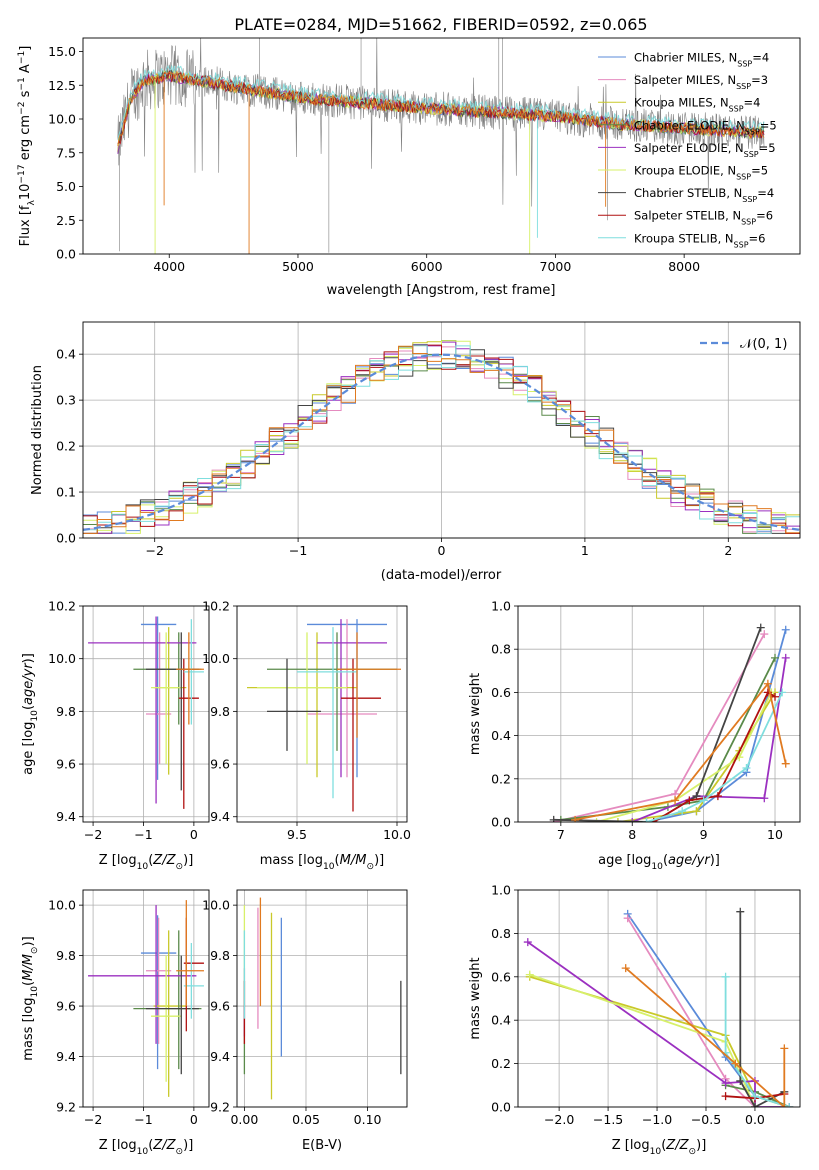 Image resolution: width=819 pixels, height=1170 pixels. What do you see at coordinates (322, 1145) in the screenshot?
I see `x-axis-label: E(B-V)` at bounding box center [322, 1145].